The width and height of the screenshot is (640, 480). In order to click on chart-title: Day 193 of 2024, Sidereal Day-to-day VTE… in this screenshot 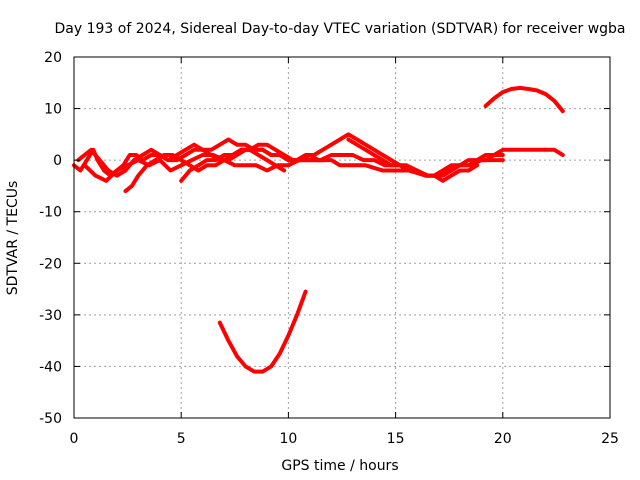, I will do `click(339, 29)`.